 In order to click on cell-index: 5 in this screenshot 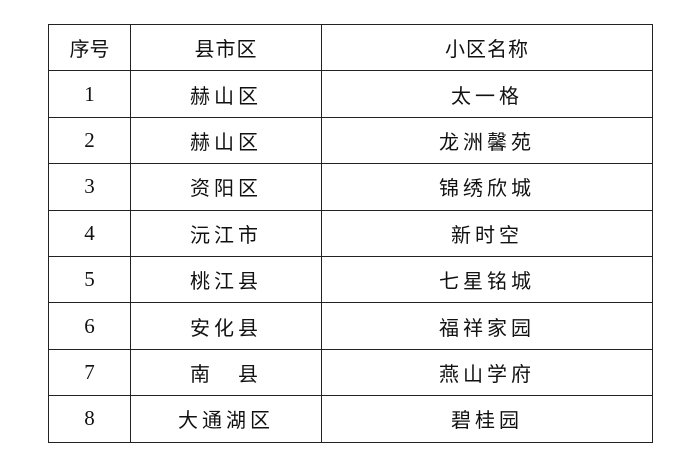, I will do `click(89, 279)`.